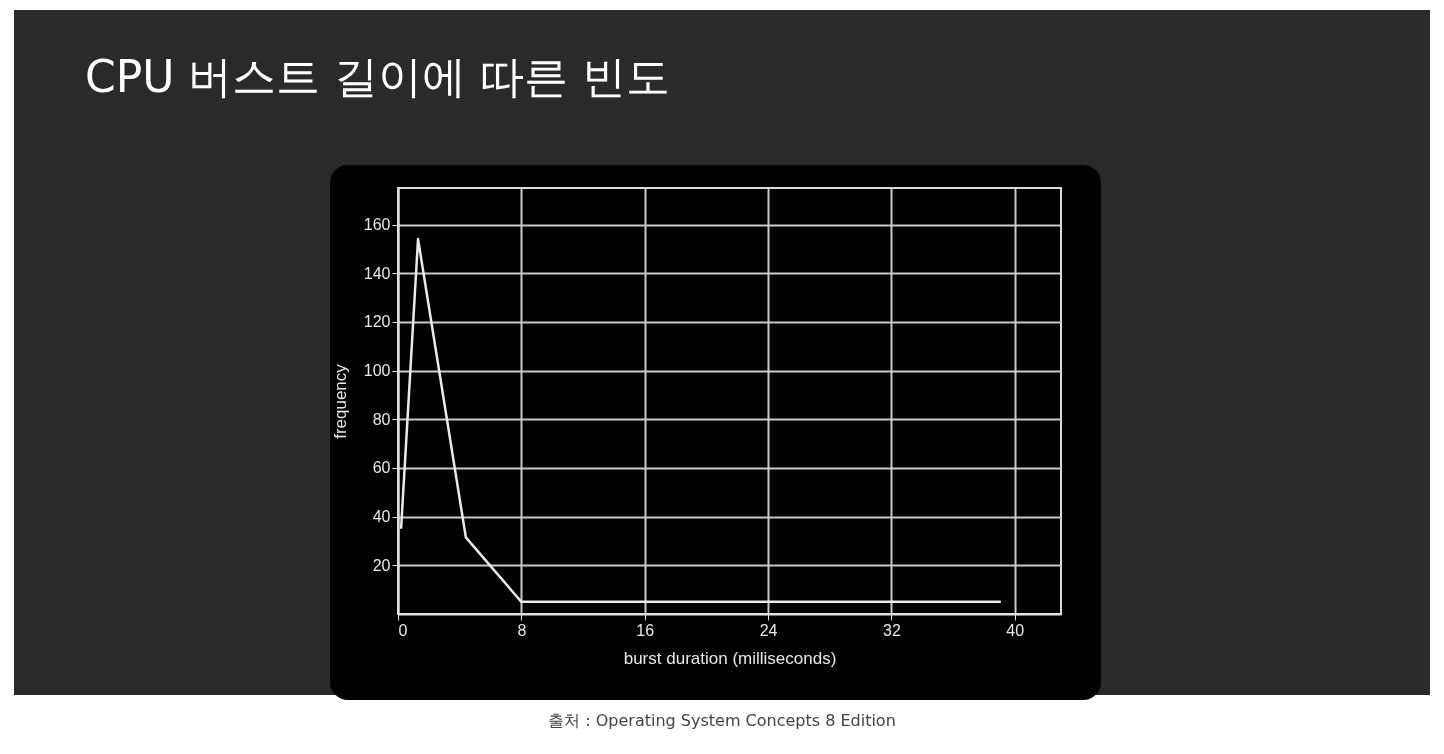 Image resolution: width=1444 pixels, height=754 pixels. What do you see at coordinates (381, 517) in the screenshot?
I see `y-tick-label: 40` at bounding box center [381, 517].